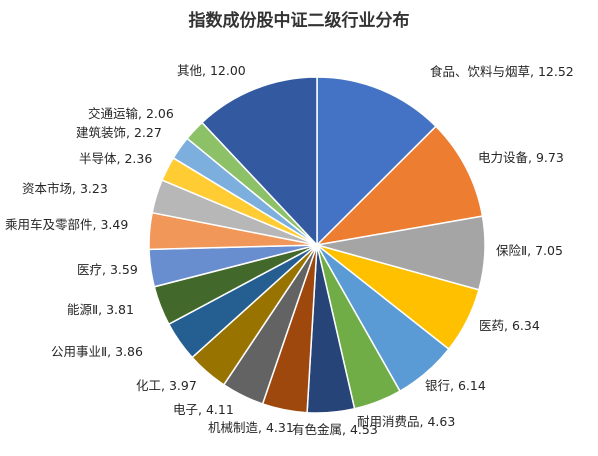 The height and width of the screenshot is (456, 598). I want to click on data-label-银行: 银行, 6.14, so click(455, 385).